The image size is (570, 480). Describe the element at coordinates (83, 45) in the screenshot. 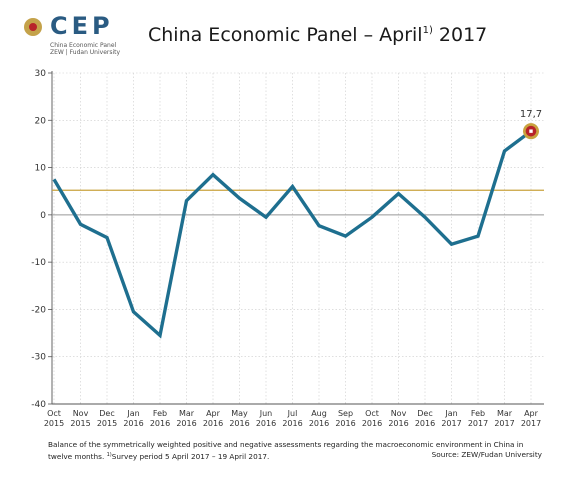

I see `logo-subtitle-line1: China Economic Panel` at that location.